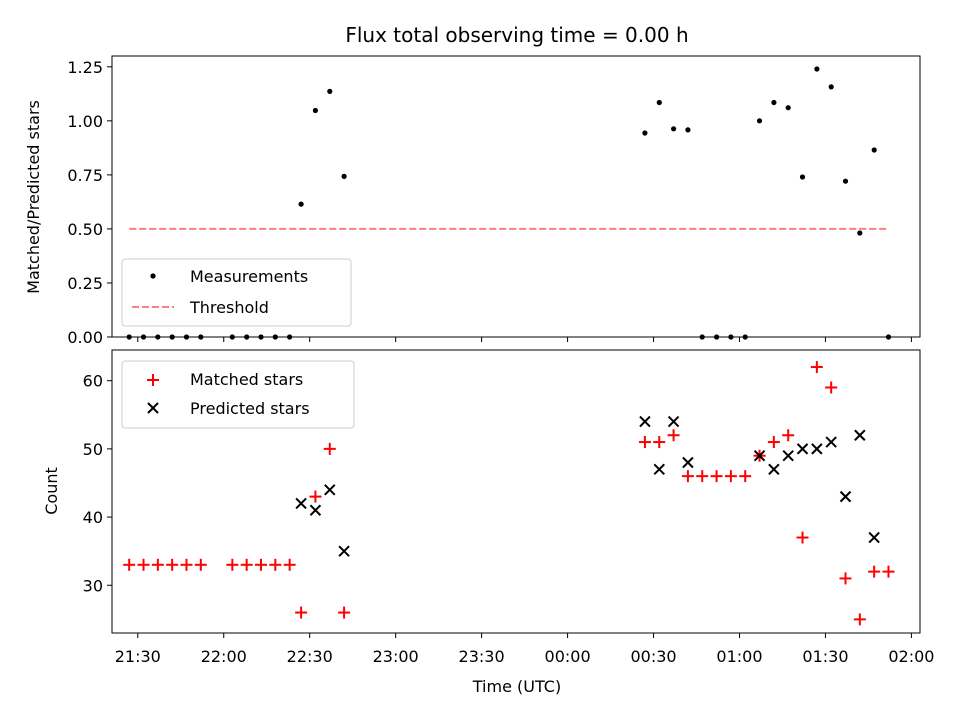 Image resolution: width=960 pixels, height=720 pixels. What do you see at coordinates (93, 381) in the screenshot?
I see `bottom-y-tick-label: 60` at bounding box center [93, 381].